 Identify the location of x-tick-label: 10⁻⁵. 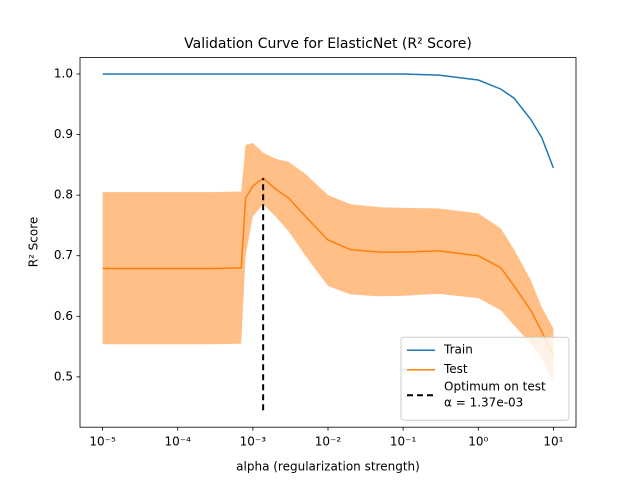
(102, 442).